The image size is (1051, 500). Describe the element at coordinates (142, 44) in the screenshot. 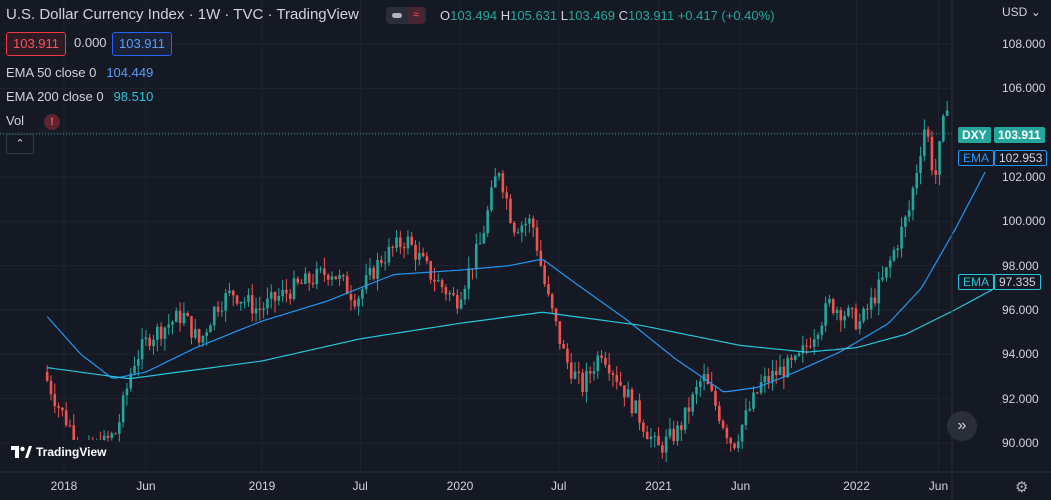

I see `buy-button: 103.911` at that location.